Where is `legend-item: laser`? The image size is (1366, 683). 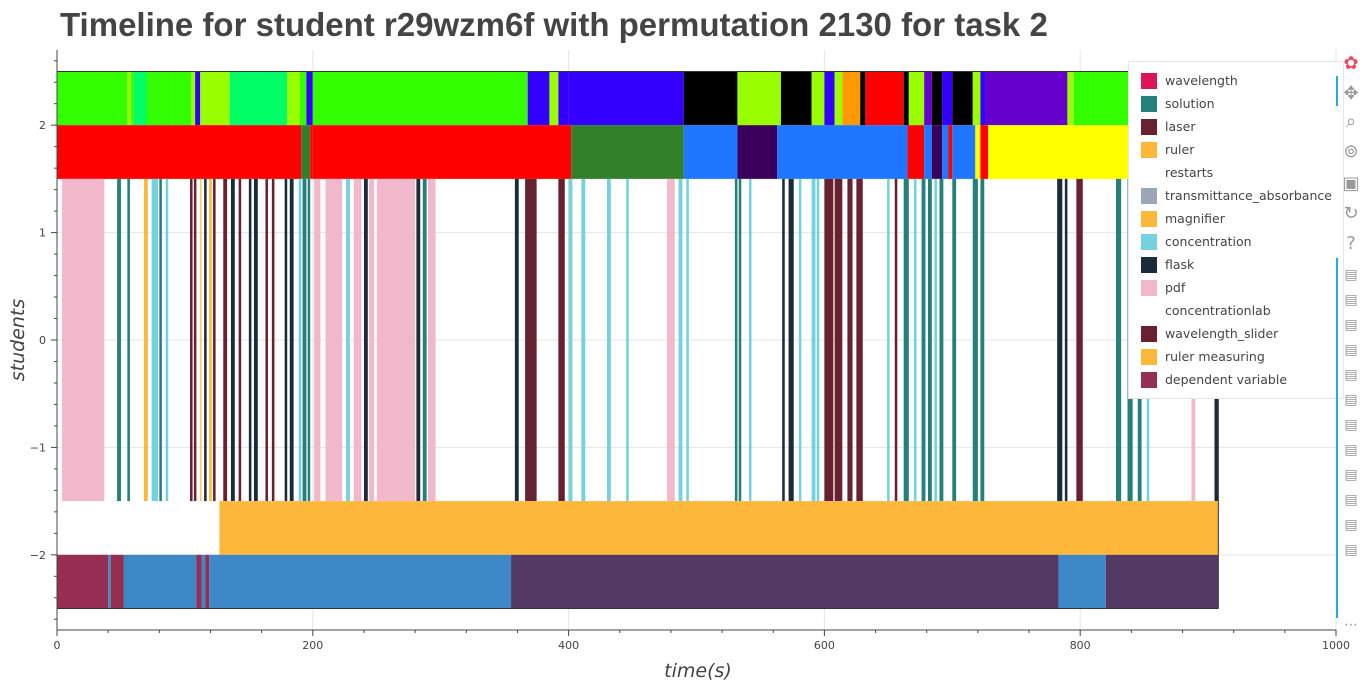 legend-item: laser is located at coordinates (1242, 126).